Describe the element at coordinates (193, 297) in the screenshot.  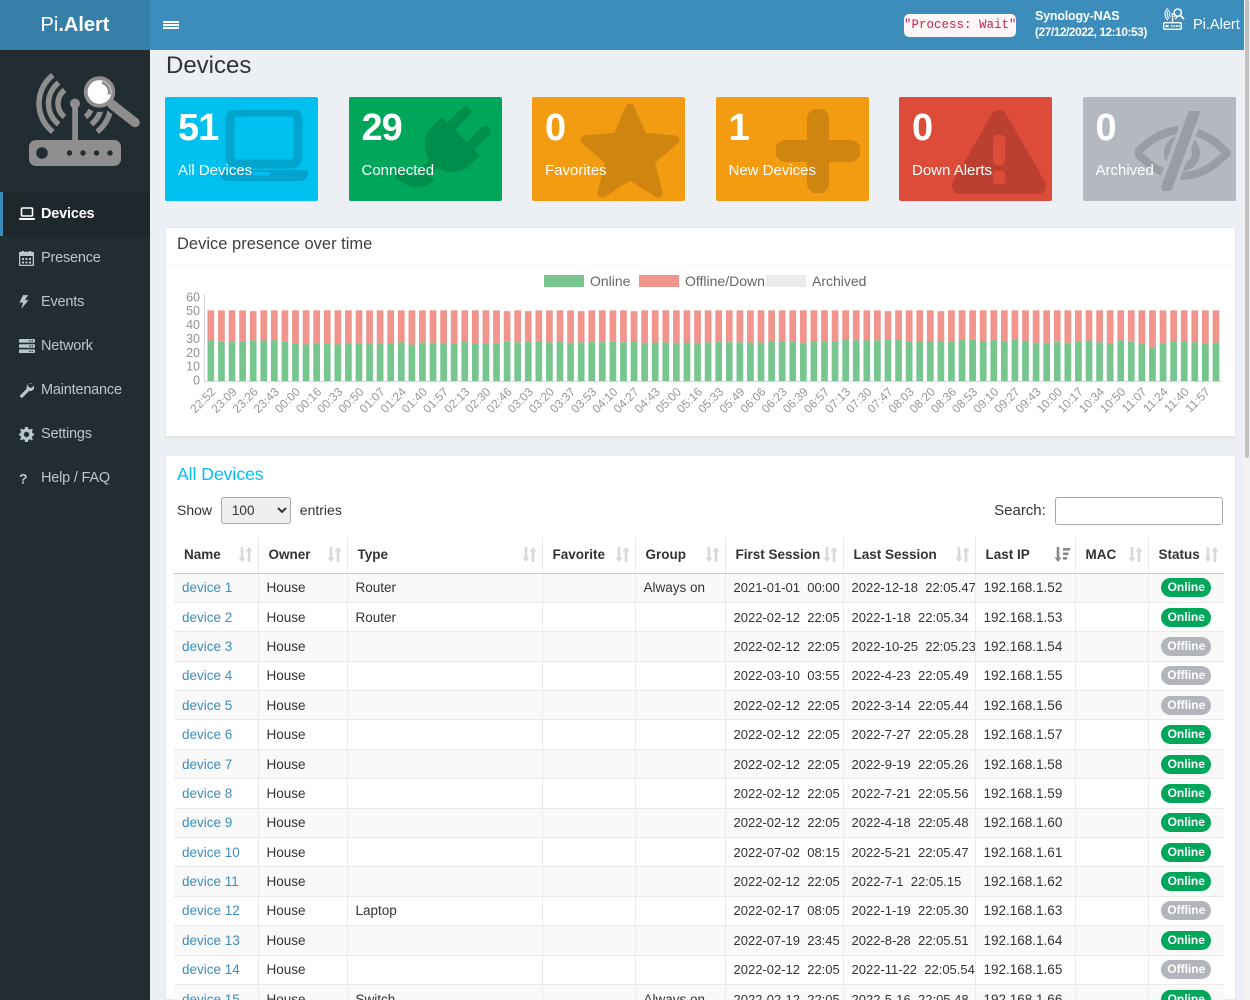
I see `svg-text: 60` at that location.